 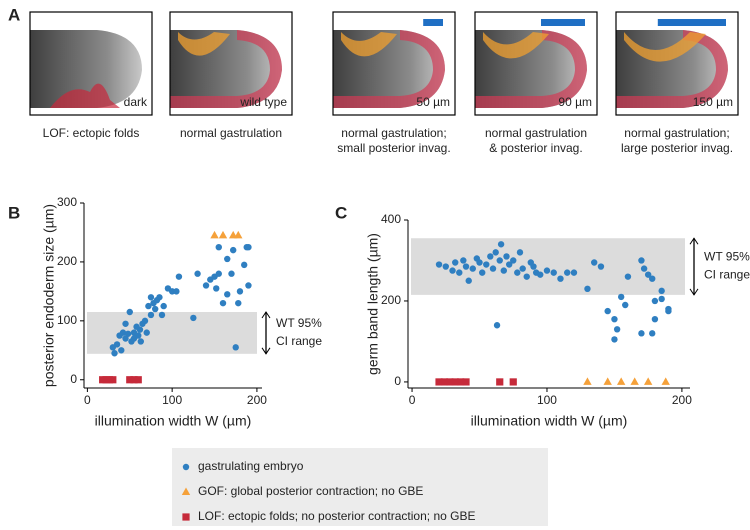 What do you see at coordinates (257, 400) in the screenshot?
I see `x-tick-label: 200` at bounding box center [257, 400].